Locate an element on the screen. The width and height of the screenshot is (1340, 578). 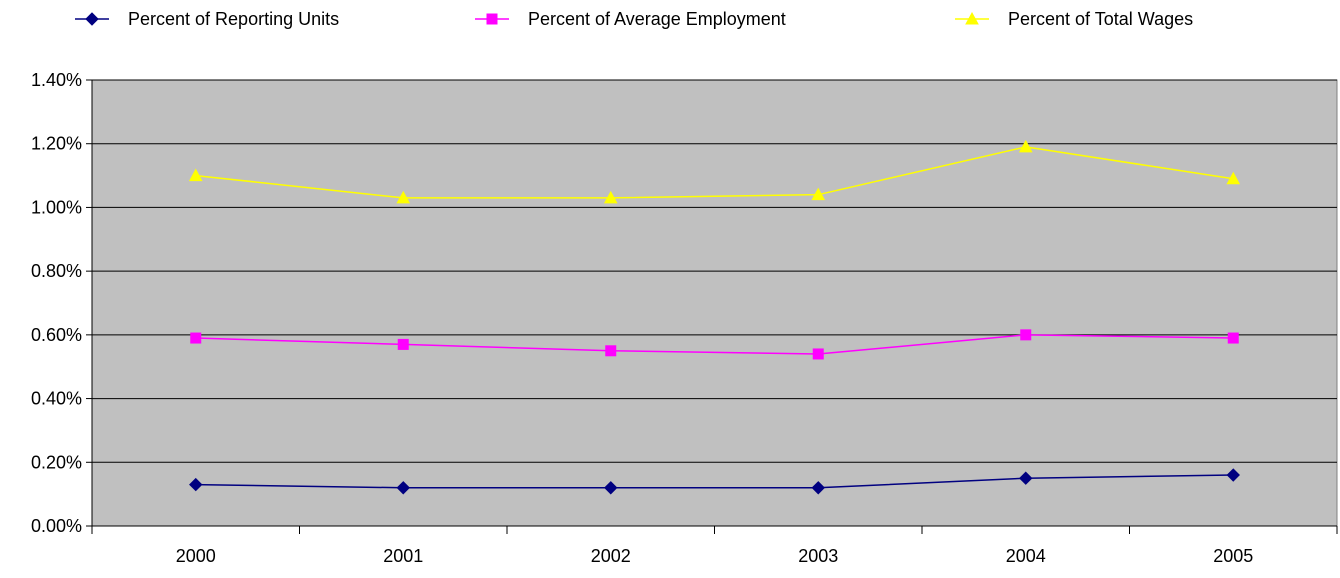
y-tick-label: 0.40% is located at coordinates (56, 399).